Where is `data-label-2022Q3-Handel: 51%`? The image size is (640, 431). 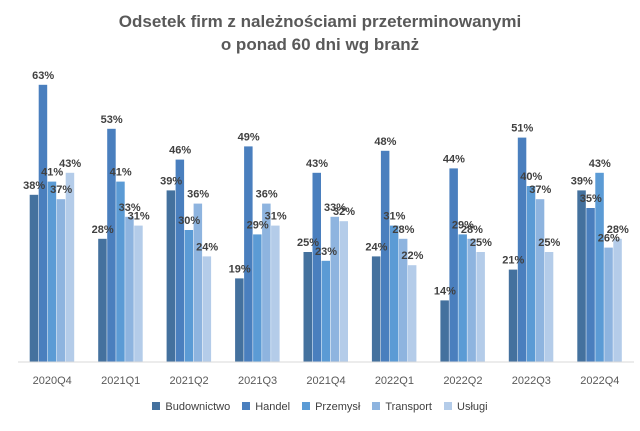
data-label-2022Q3-Handel: 51% is located at coordinates (522, 129).